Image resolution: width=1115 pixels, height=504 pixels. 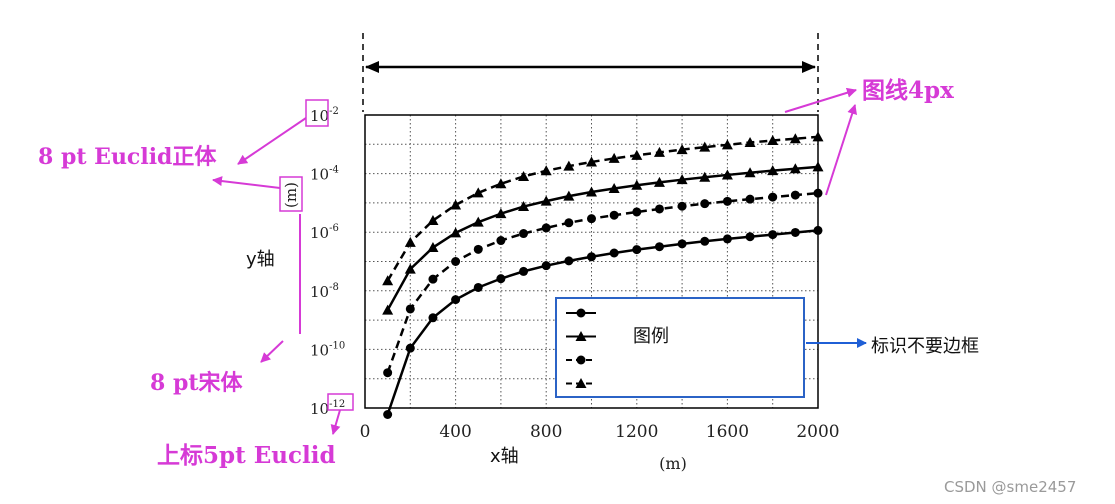 What do you see at coordinates (327, 262) in the screenshot?
I see `y-tick-labels: 10⁻² 10⁻⁴ 10⁻⁶ 10⁻⁸ 10⁻¹⁰ 10⁻¹²` at bounding box center [327, 262].